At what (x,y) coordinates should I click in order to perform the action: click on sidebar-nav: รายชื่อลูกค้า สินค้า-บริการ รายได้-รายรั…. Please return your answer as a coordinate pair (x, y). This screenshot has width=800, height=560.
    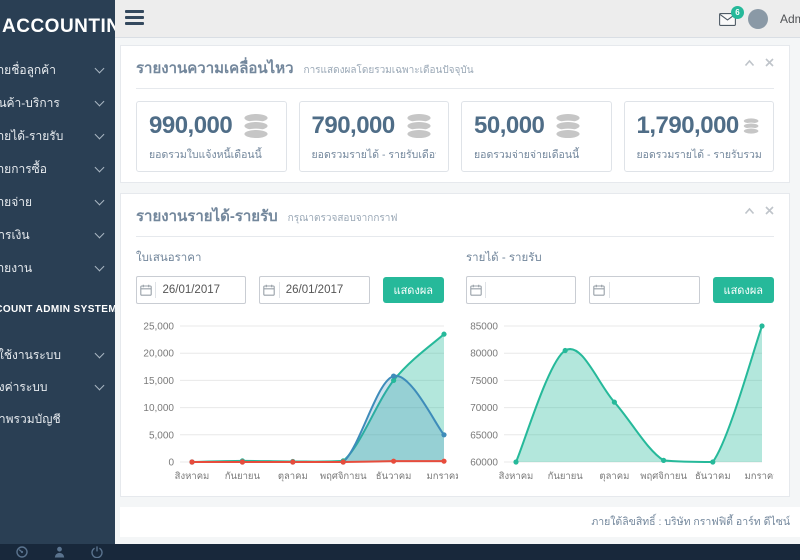
    Looking at the image, I should click on (57, 167).